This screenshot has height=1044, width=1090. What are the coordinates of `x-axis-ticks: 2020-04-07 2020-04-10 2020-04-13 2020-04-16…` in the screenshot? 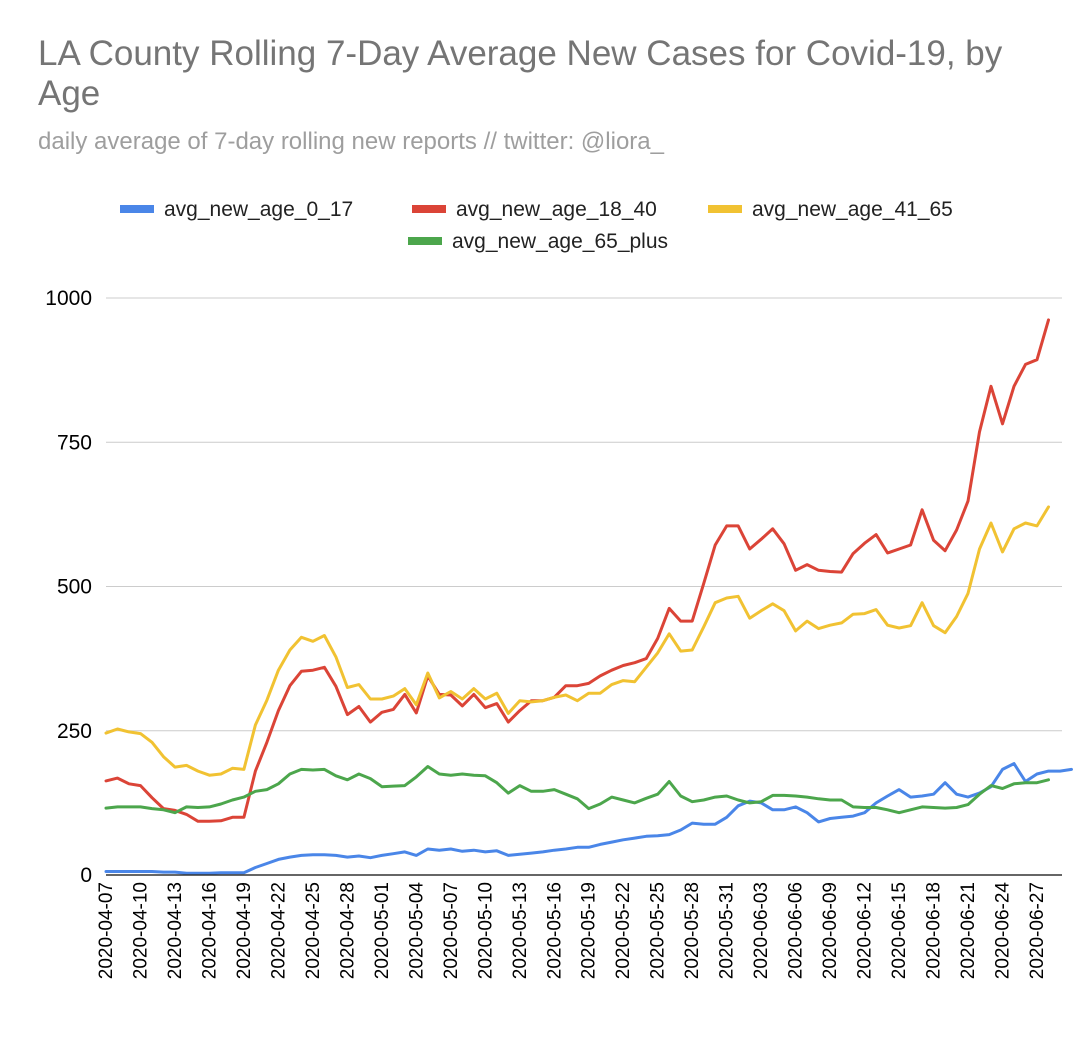 It's located at (572, 931).